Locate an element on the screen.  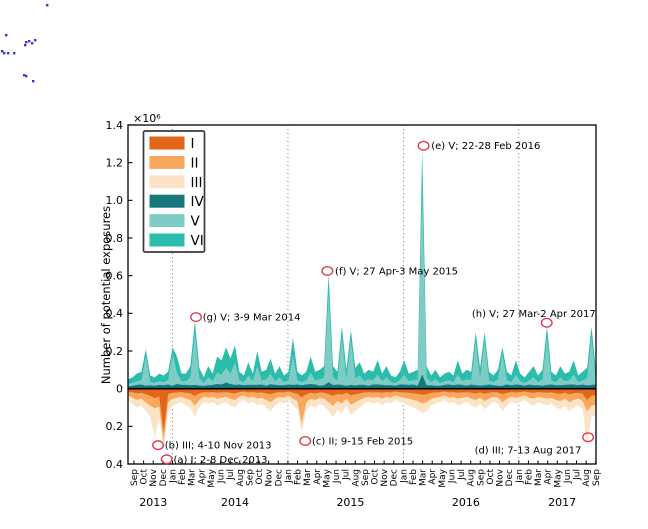
month-tick-label: Dec is located at coordinates (395, 477).